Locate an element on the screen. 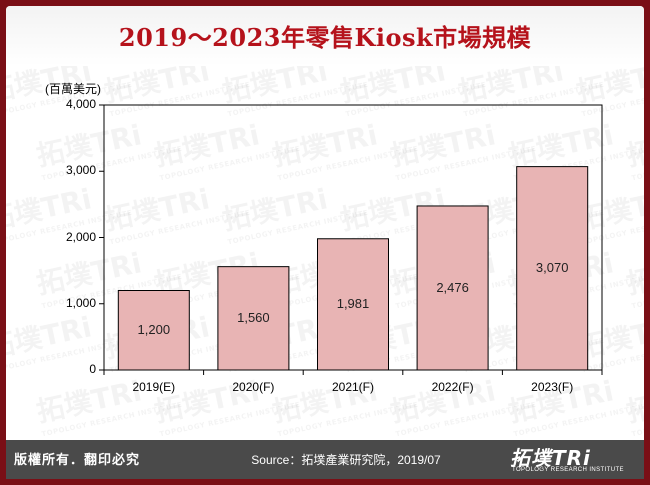  data-label: 1,981 is located at coordinates (353, 304).